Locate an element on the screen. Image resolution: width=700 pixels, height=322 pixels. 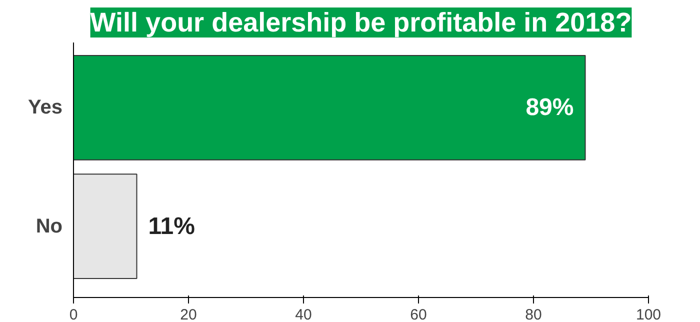
y-tick-label: No is located at coordinates (49, 226).